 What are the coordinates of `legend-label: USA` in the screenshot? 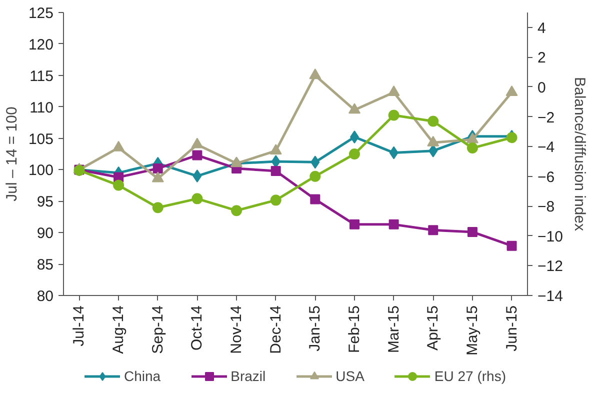 It's located at (350, 376).